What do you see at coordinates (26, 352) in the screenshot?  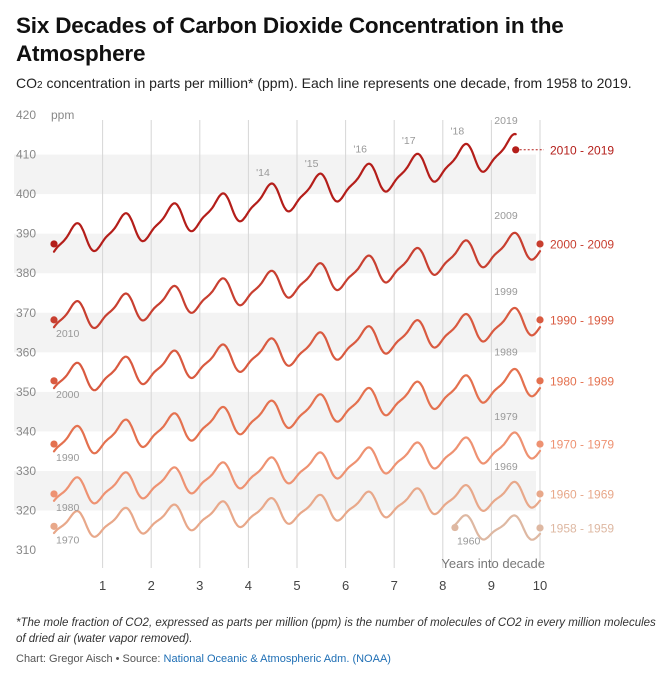 I see `y-tick-label: 360` at bounding box center [26, 352].